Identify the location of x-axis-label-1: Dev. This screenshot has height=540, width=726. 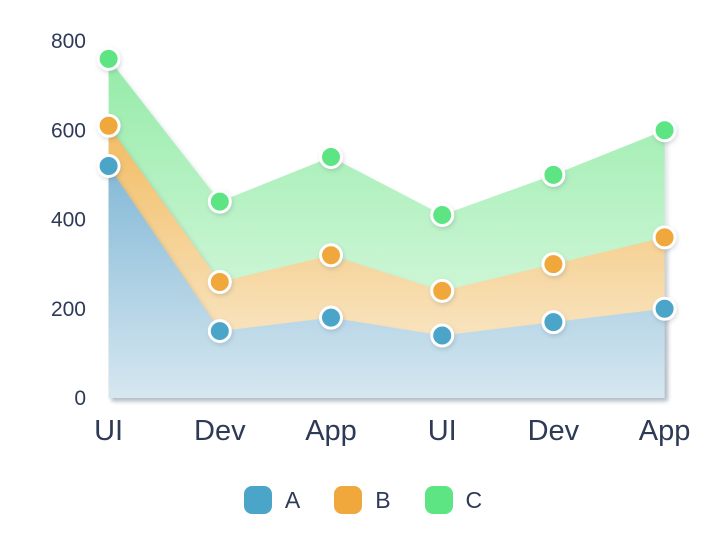
(220, 431).